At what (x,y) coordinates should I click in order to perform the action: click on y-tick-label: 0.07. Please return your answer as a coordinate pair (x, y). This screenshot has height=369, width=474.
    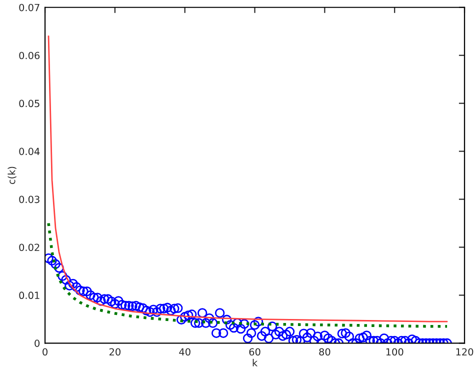
    Looking at the image, I should click on (29, 8).